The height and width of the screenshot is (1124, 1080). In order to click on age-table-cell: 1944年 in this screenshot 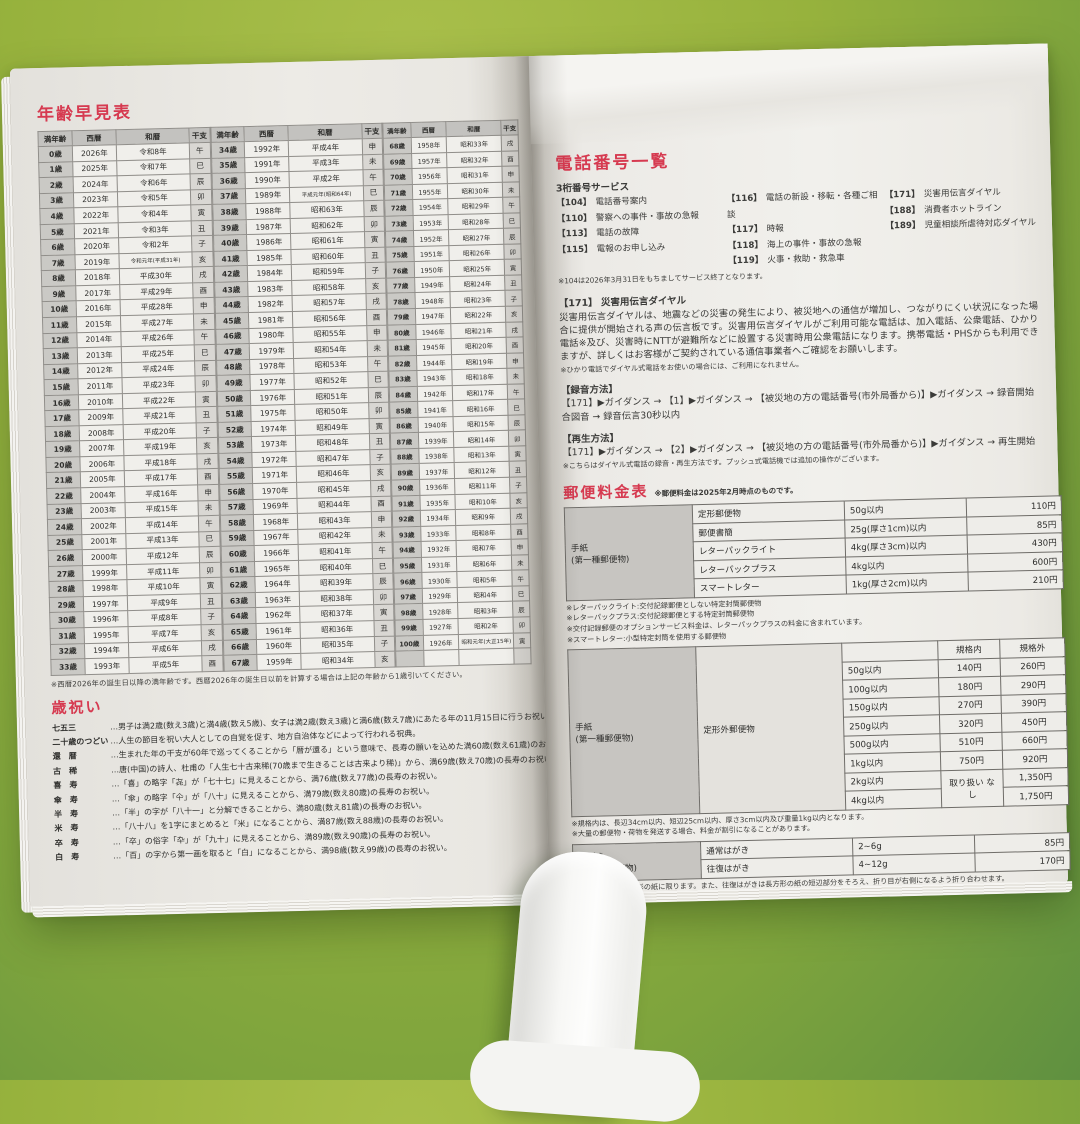, I will do `click(434, 362)`.